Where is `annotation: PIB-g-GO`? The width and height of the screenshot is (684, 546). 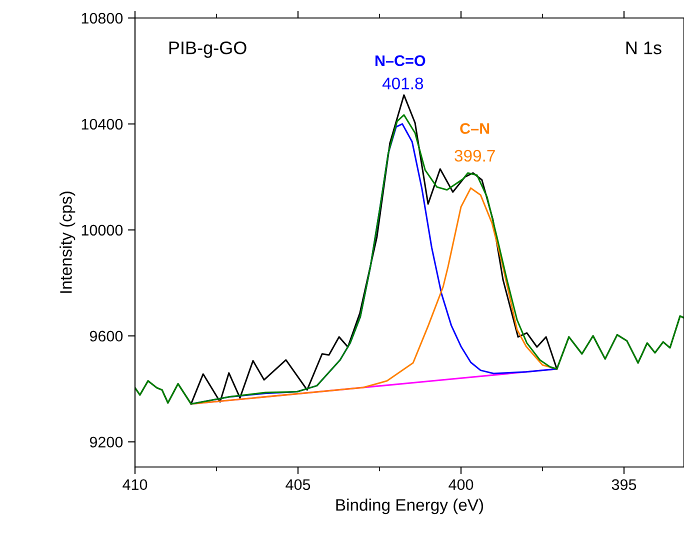 annotation: PIB-g-GO is located at coordinates (207, 49).